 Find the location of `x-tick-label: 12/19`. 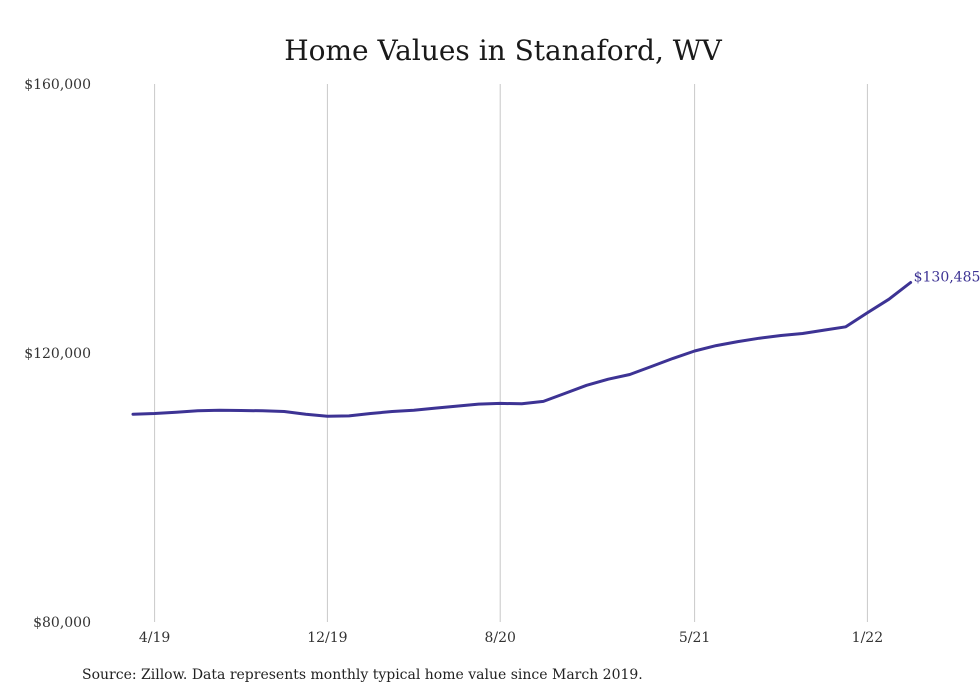

x-tick-label: 12/19 is located at coordinates (327, 638).